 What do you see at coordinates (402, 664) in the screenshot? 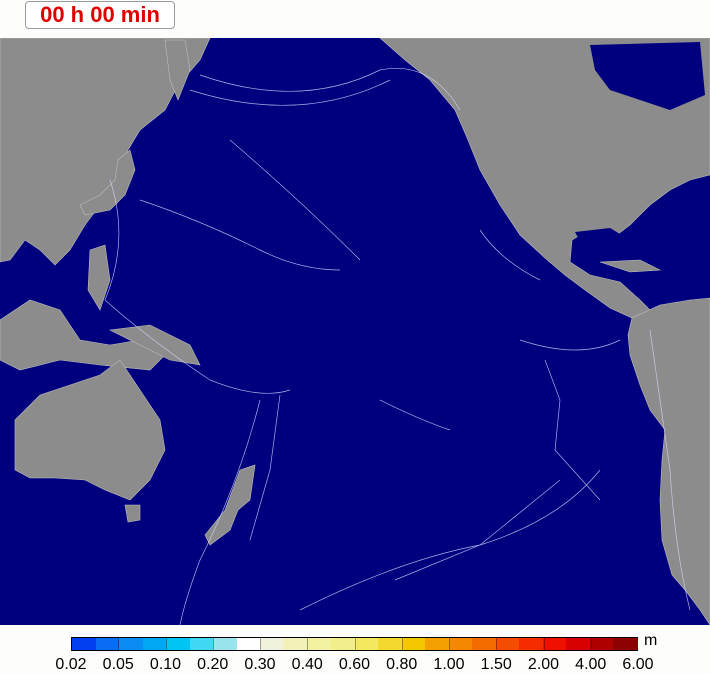
I see `colorbar-tick-label: 0.80` at bounding box center [402, 664].